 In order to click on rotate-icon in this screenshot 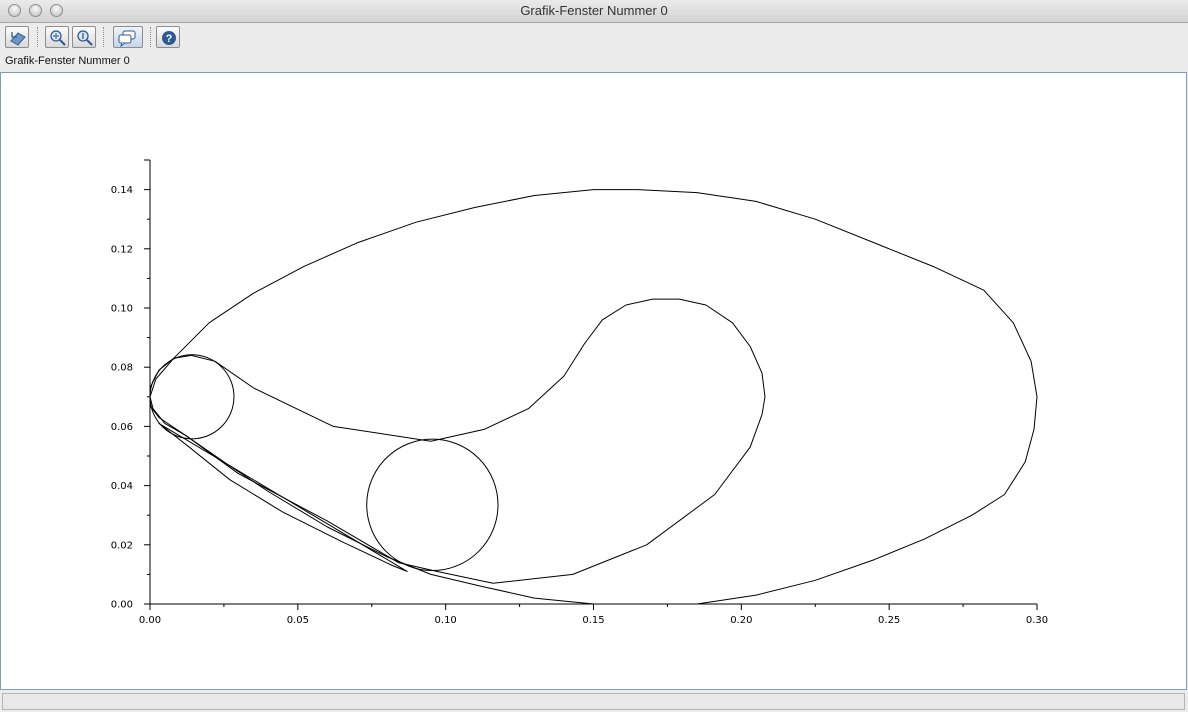, I will do `click(18, 39)`.